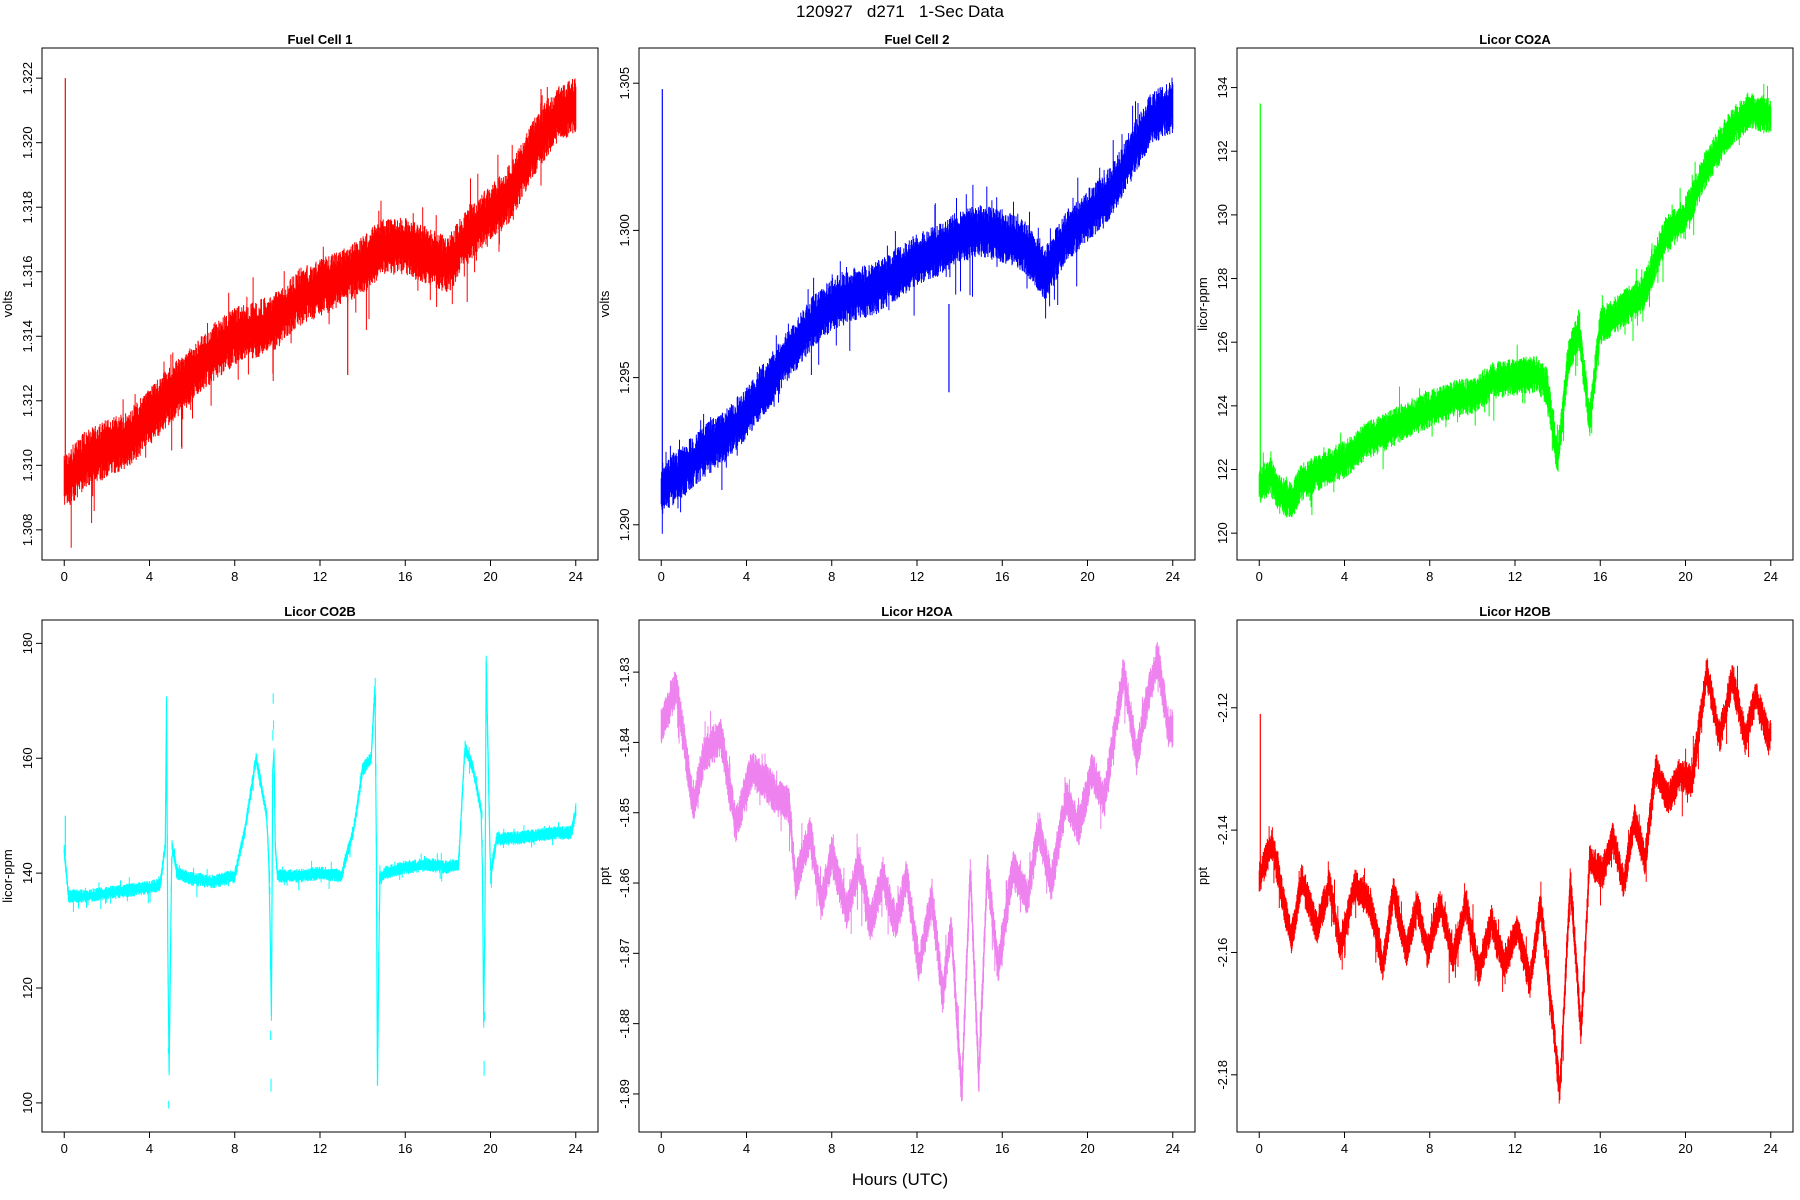 The width and height of the screenshot is (1800, 1200). What do you see at coordinates (1222, 151) in the screenshot?
I see `y-tick-label: 132` at bounding box center [1222, 151].